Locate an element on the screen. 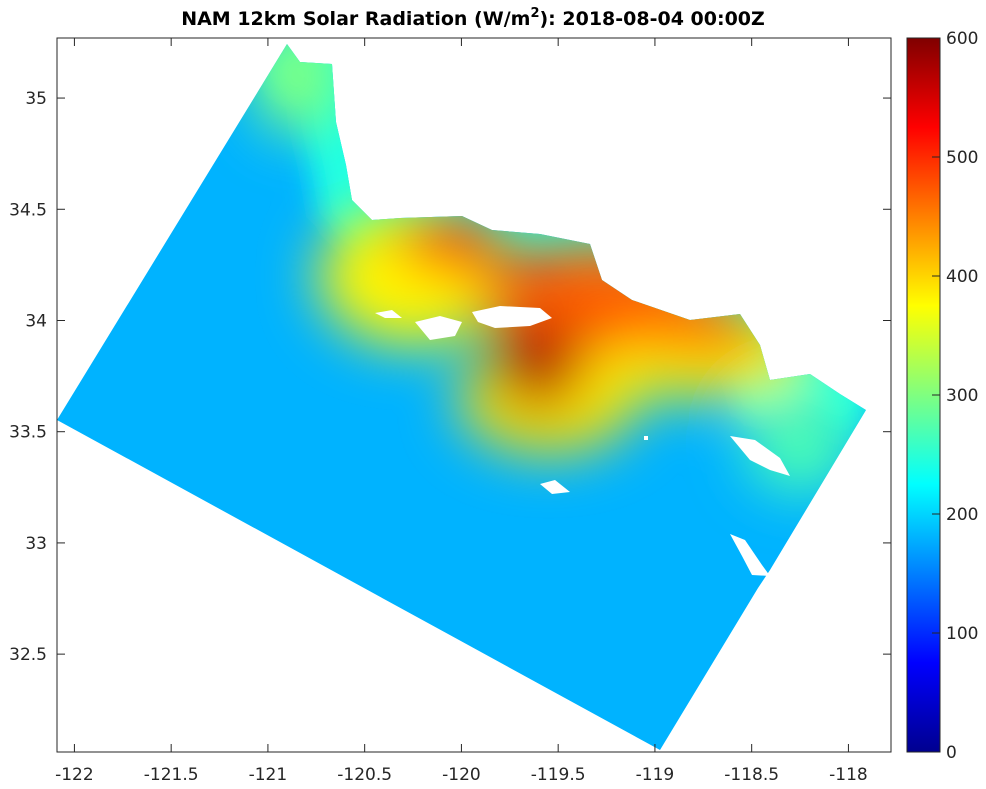 This screenshot has height=789, width=986. x-tick-label: -120.5 is located at coordinates (364, 775).